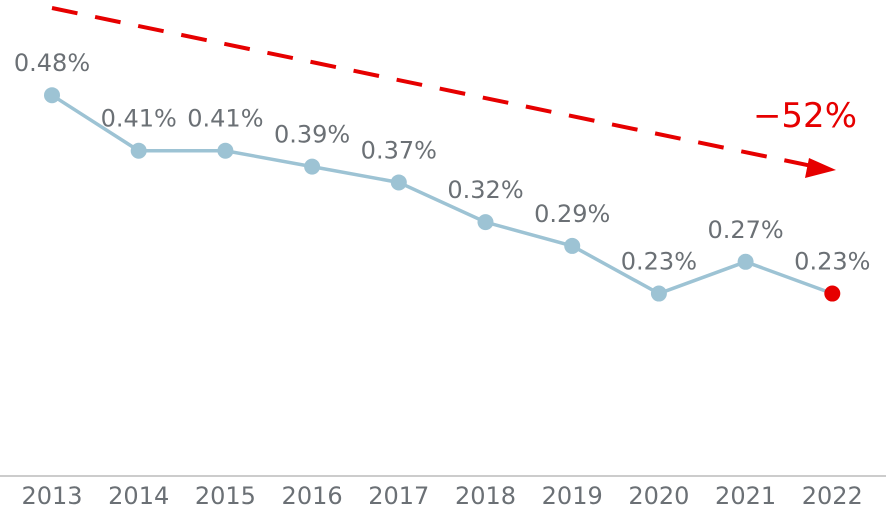 The image size is (886, 518). I want to click on arrowhead-icon, so click(820, 168).